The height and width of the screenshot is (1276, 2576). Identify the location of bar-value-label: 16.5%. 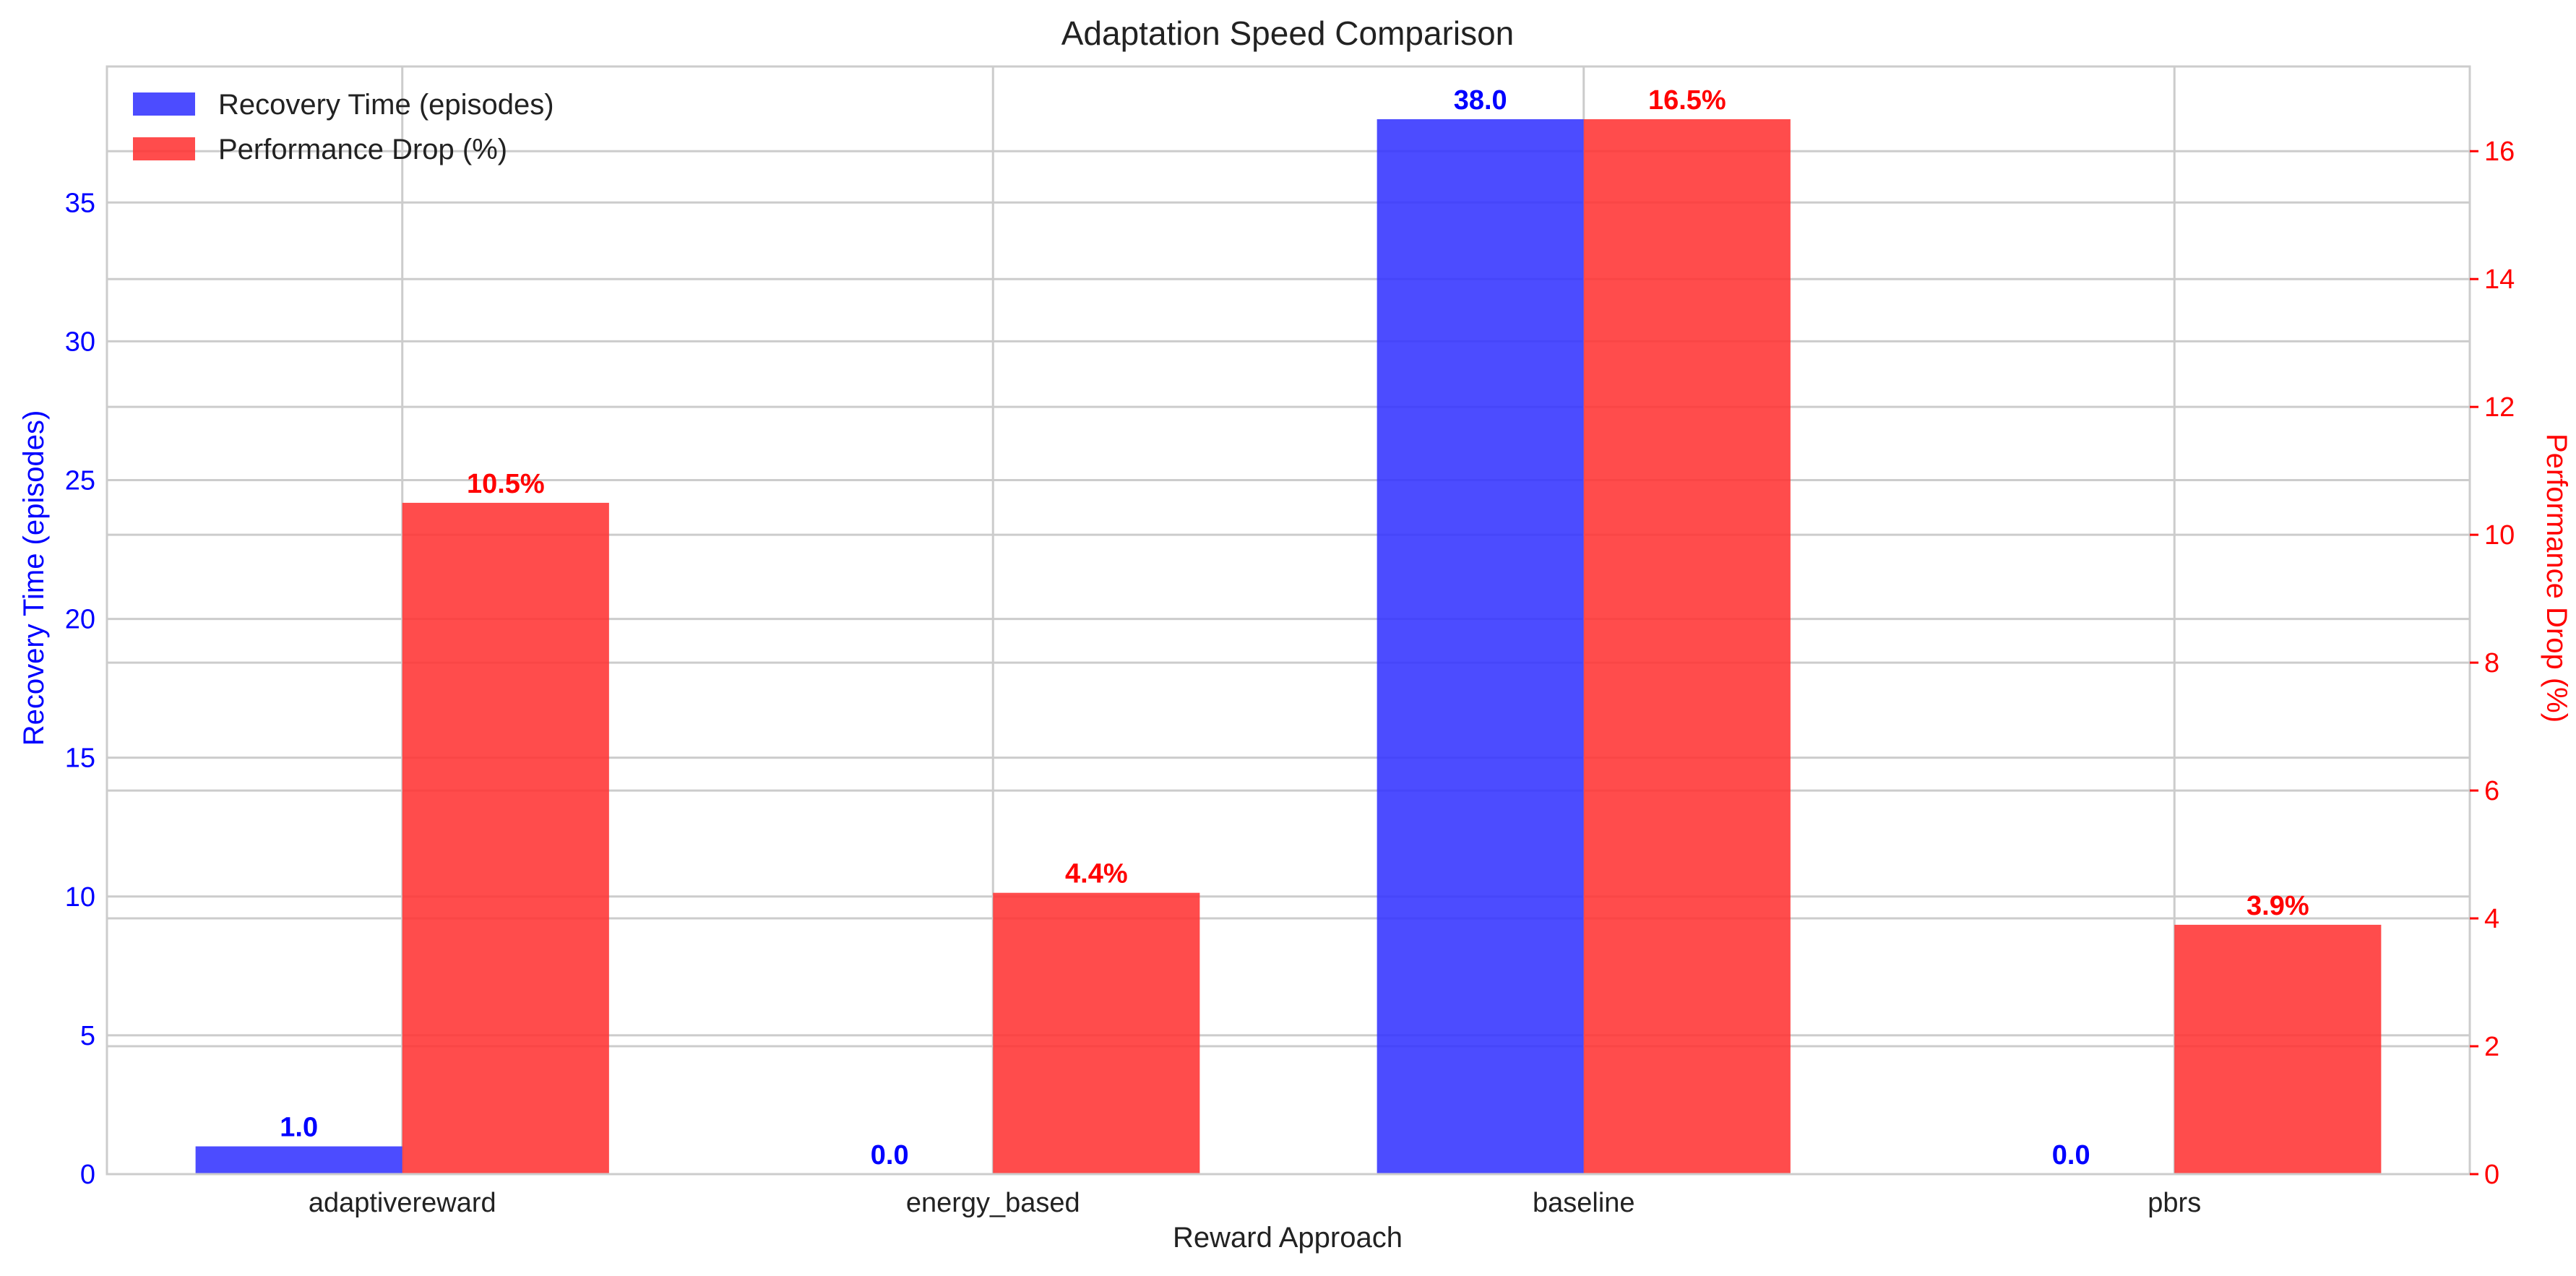
(1687, 101).